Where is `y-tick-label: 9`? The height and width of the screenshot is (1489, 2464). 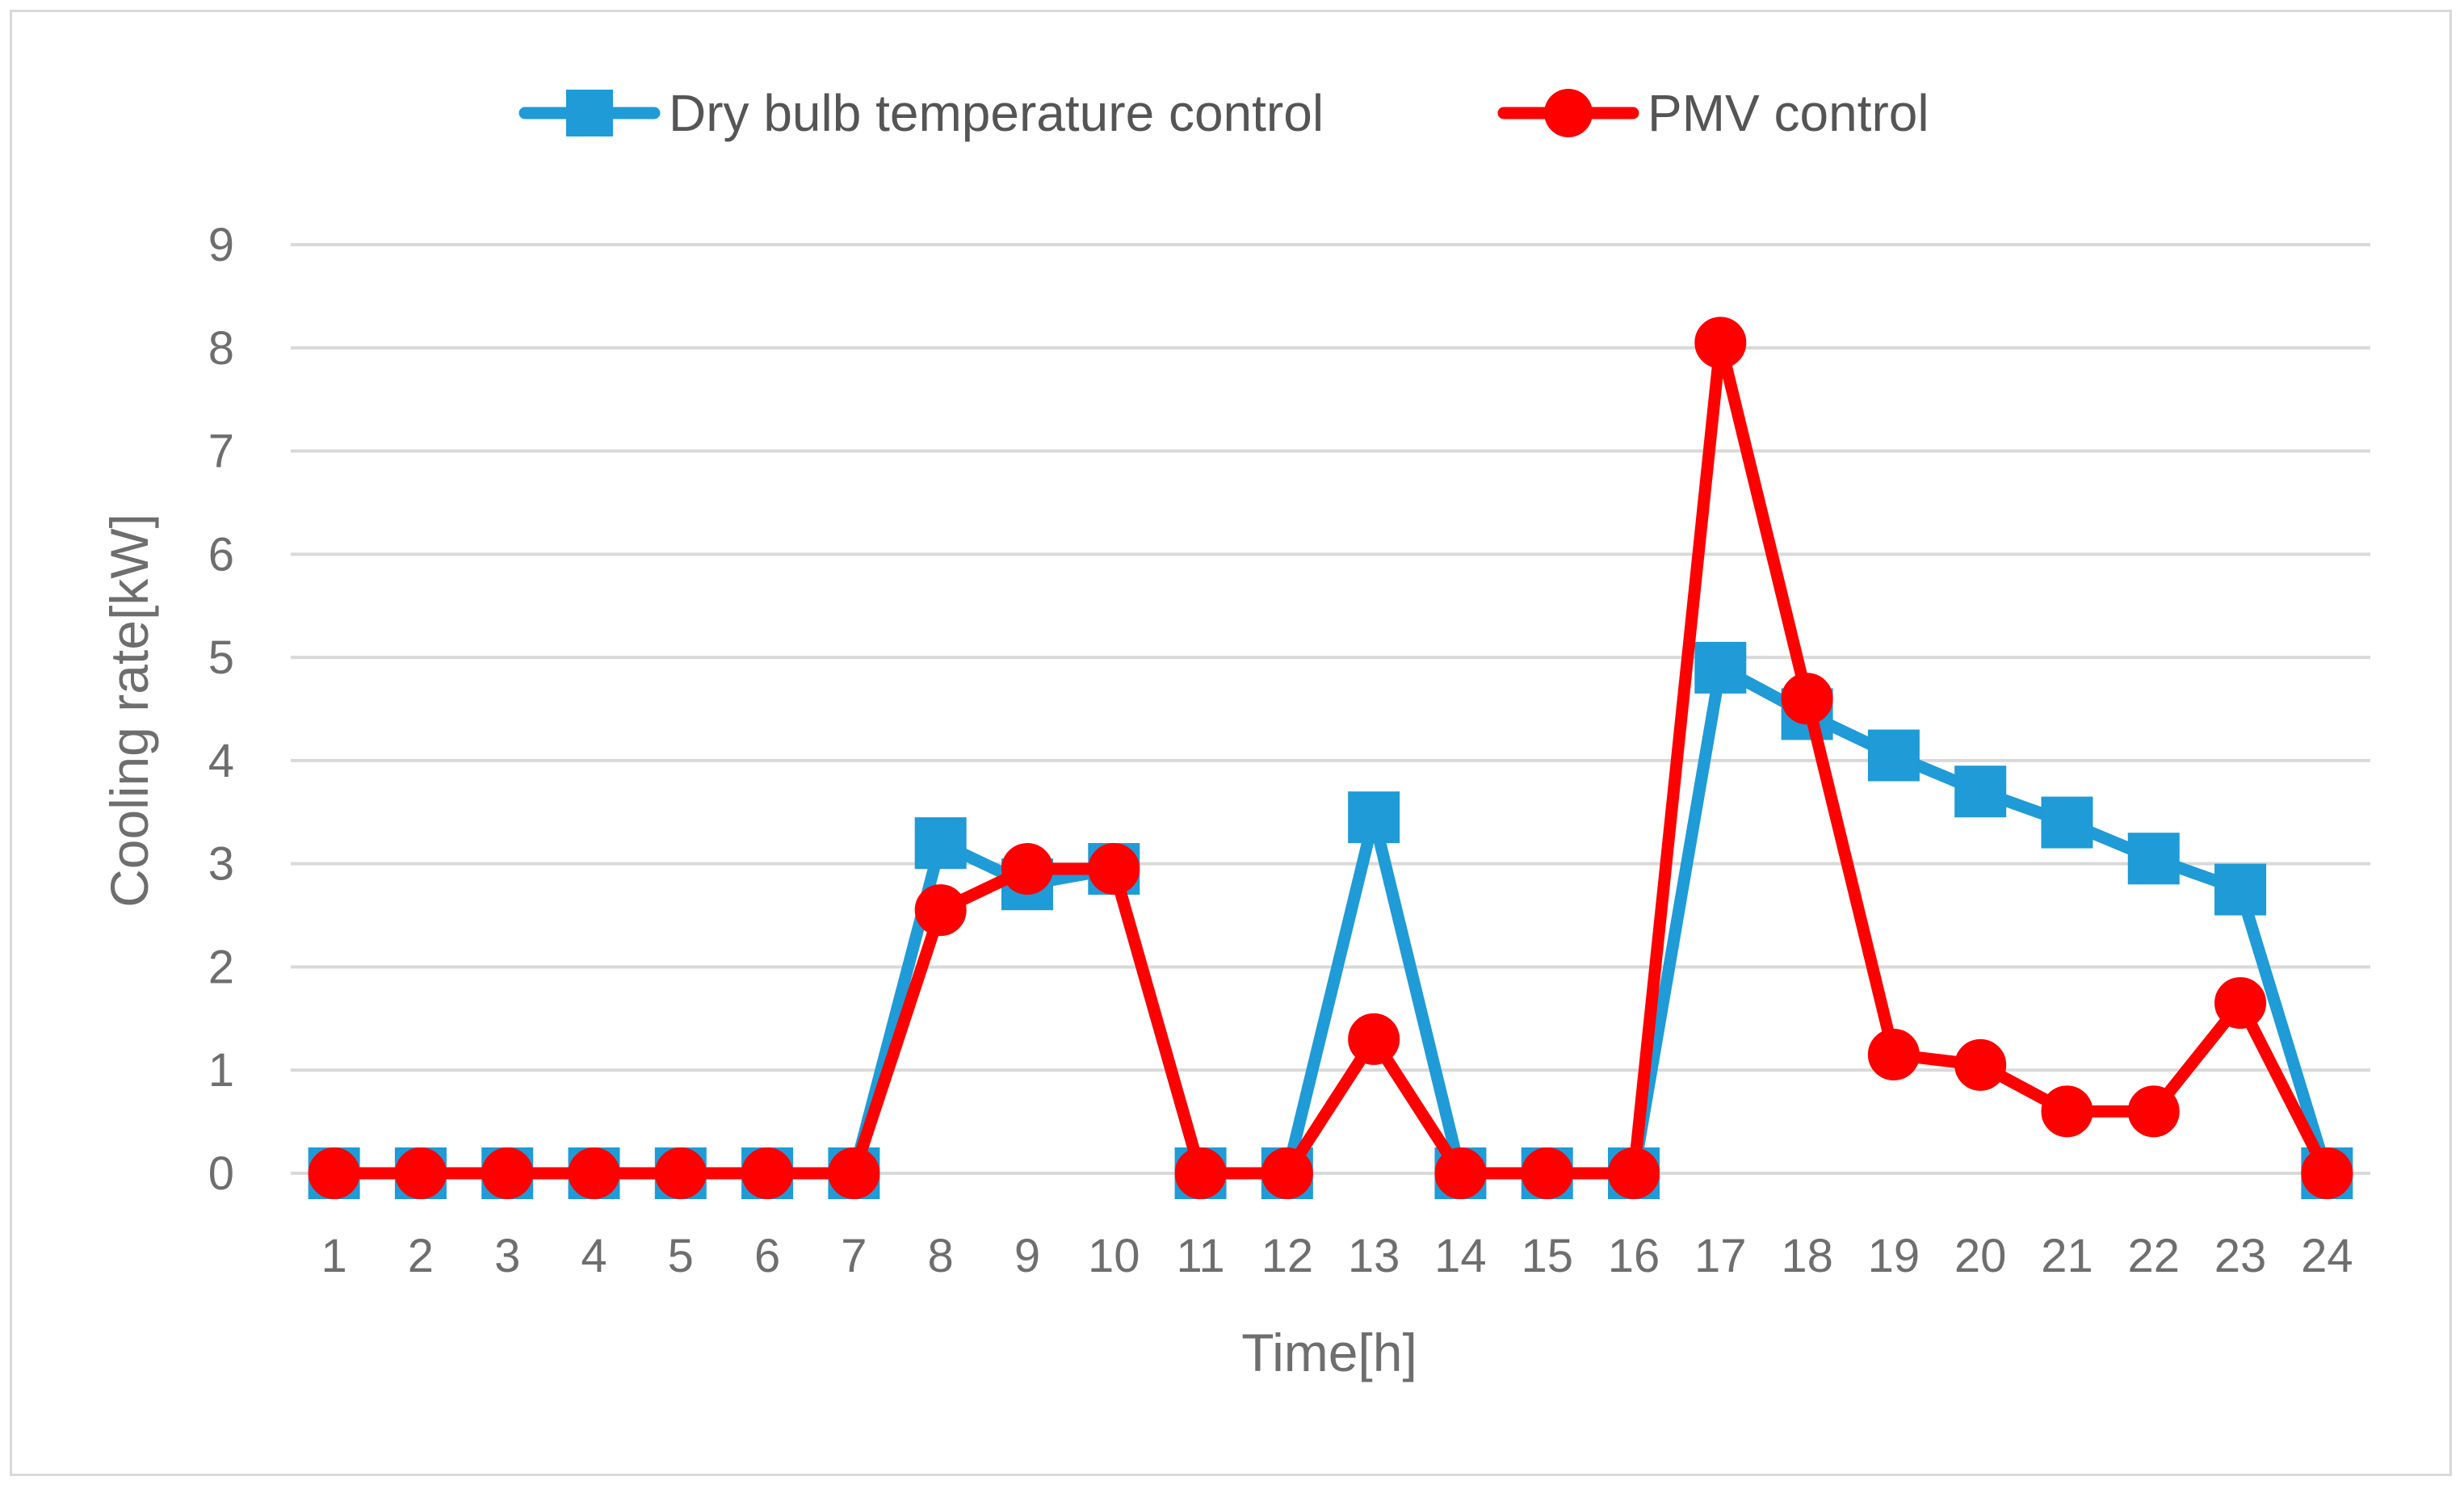
y-tick-label: 9 is located at coordinates (221, 245).